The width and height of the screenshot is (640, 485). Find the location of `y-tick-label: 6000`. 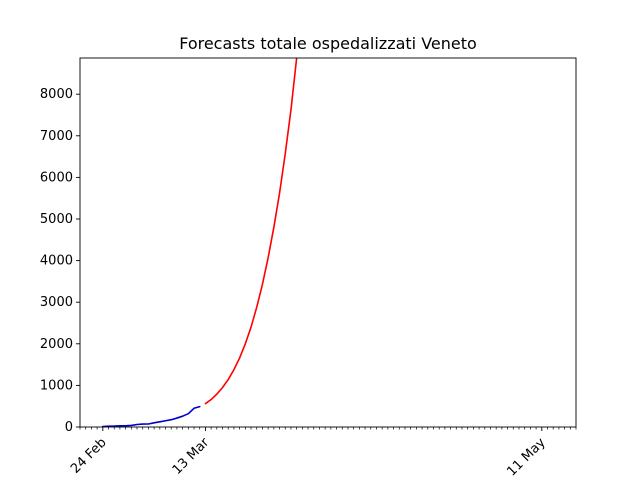

y-tick-label: 6000 is located at coordinates (56, 177).